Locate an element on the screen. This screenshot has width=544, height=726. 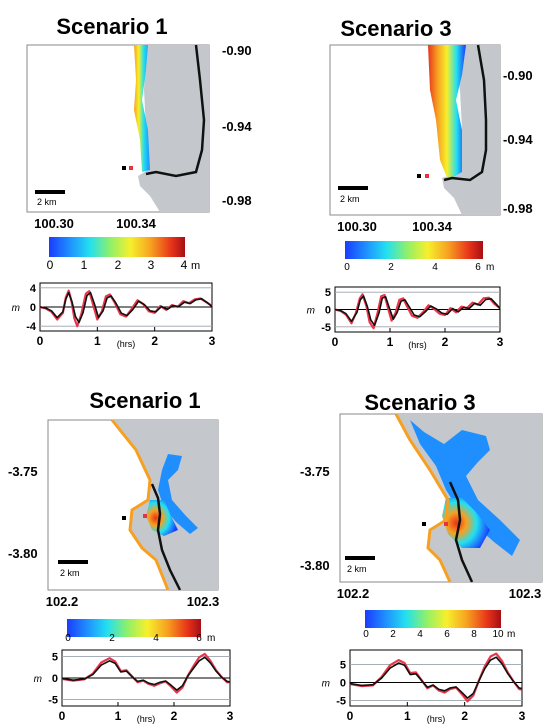
timeseries-plot: 40-4m0 1 2 3(hrs) is located at coordinates (114, 315).